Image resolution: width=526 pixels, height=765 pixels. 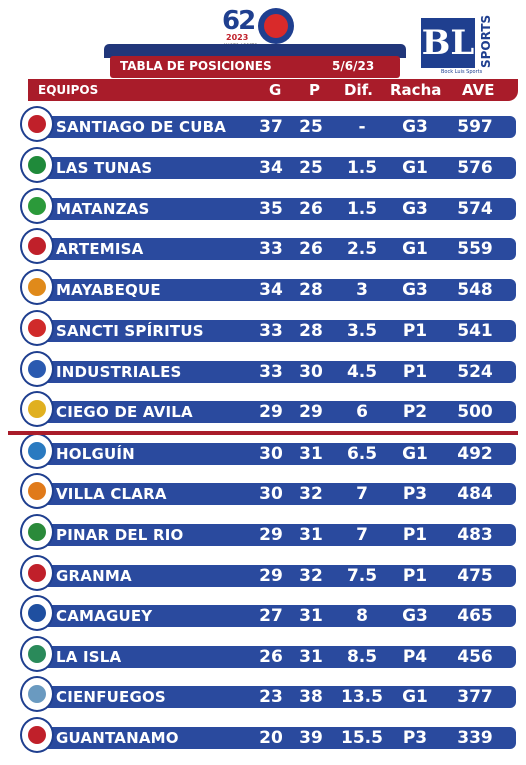 I want to click on table-row: CAMAGUEY 27 31 8 G3 465, so click(x=269, y=615).